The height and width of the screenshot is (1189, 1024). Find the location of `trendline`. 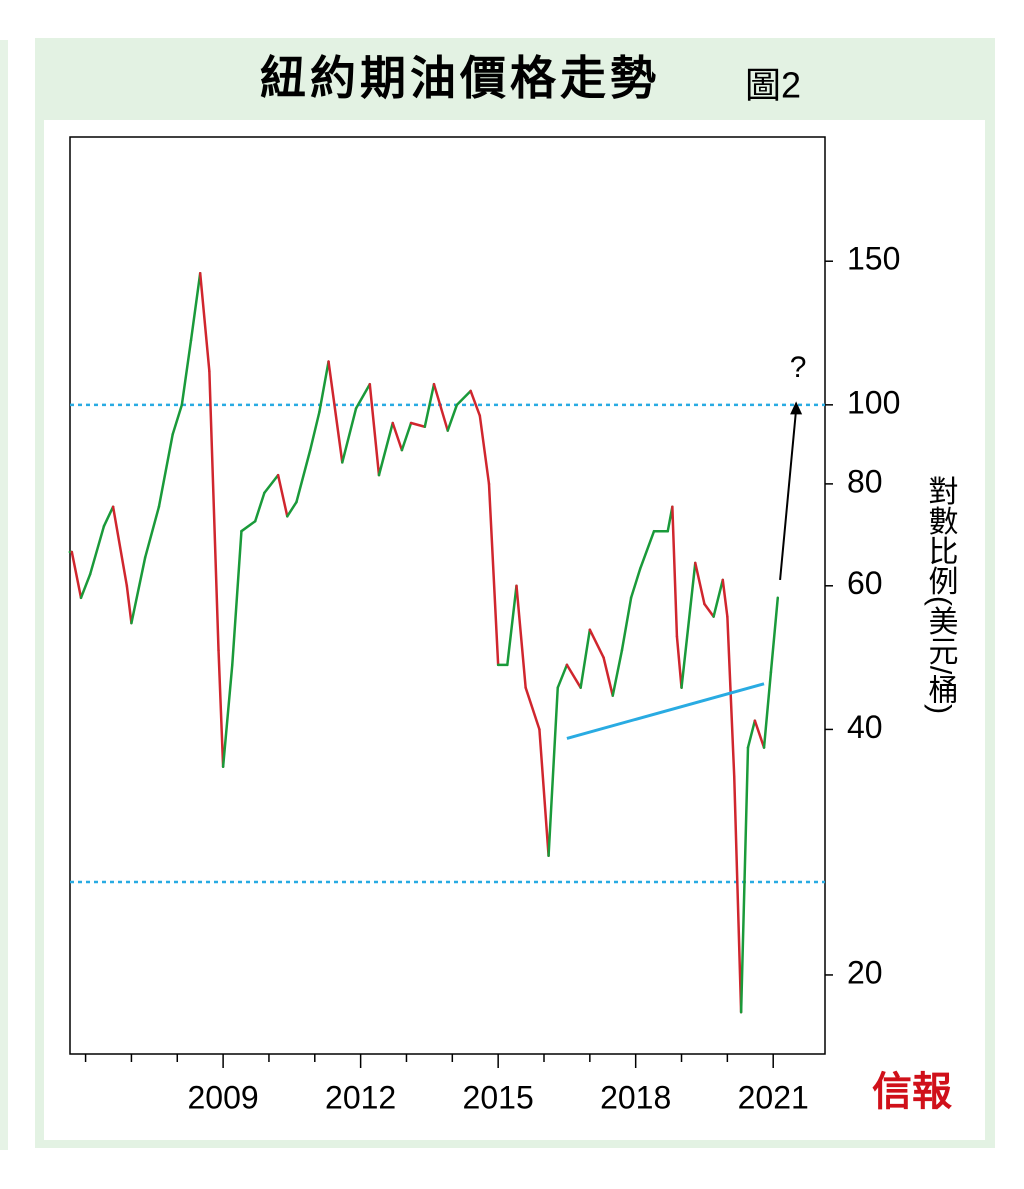

trendline is located at coordinates (665, 711).